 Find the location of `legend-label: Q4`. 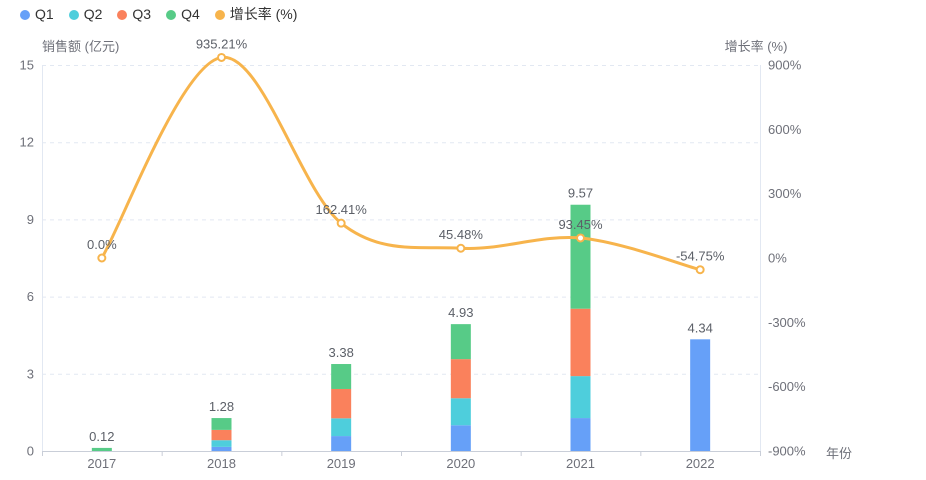

legend-label: Q4 is located at coordinates (190, 14).